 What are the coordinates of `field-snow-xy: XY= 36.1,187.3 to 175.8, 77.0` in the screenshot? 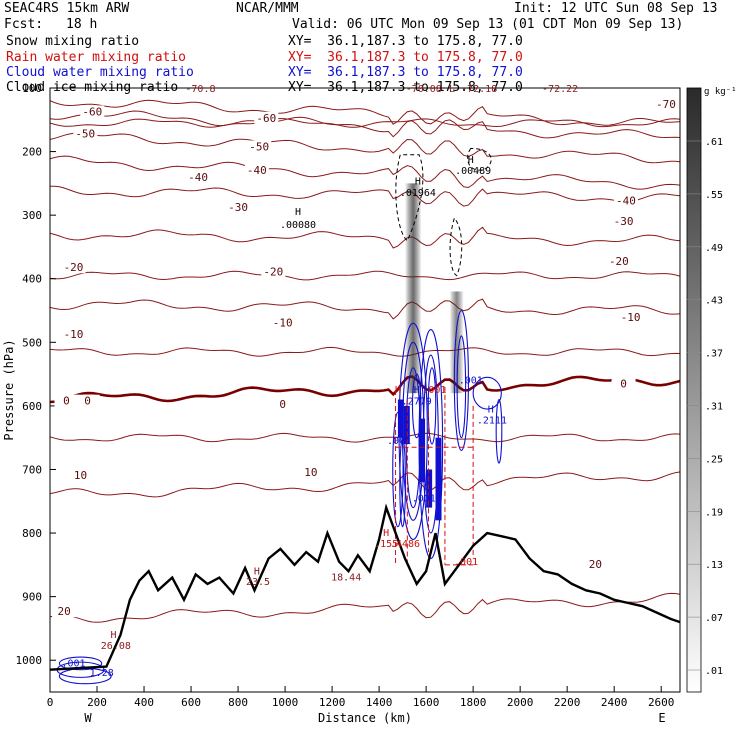 It's located at (405, 41).